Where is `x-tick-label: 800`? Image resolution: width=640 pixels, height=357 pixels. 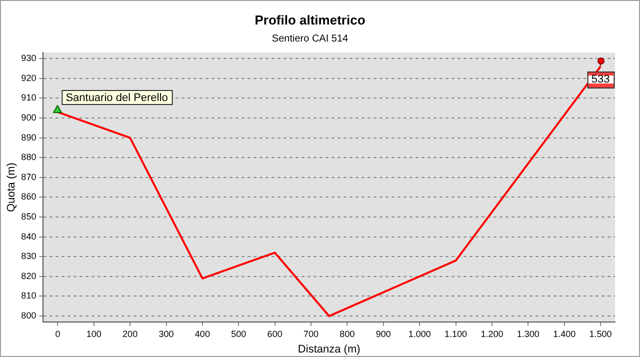 x-tick-label: 800 is located at coordinates (347, 333).